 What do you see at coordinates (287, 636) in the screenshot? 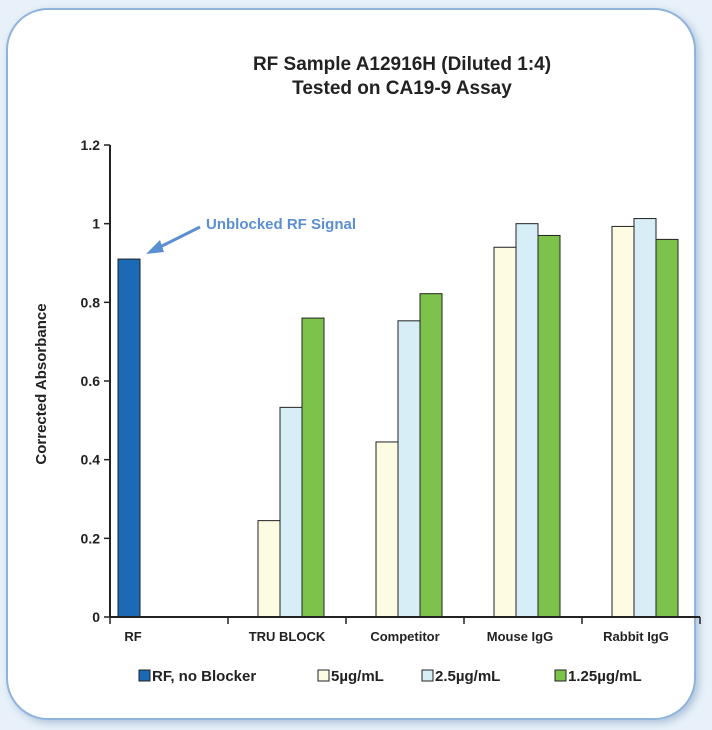
I see `category-label: TRU BLOCK` at bounding box center [287, 636].